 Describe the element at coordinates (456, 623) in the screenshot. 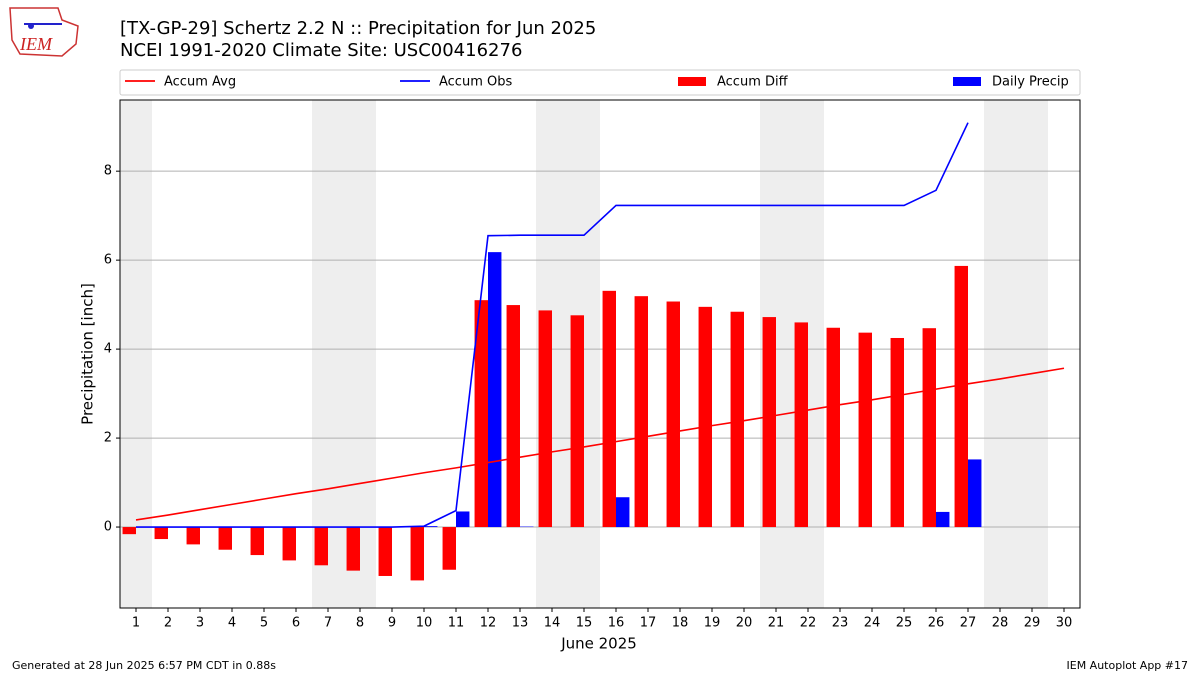

I see `x-tick-label: 11` at that location.